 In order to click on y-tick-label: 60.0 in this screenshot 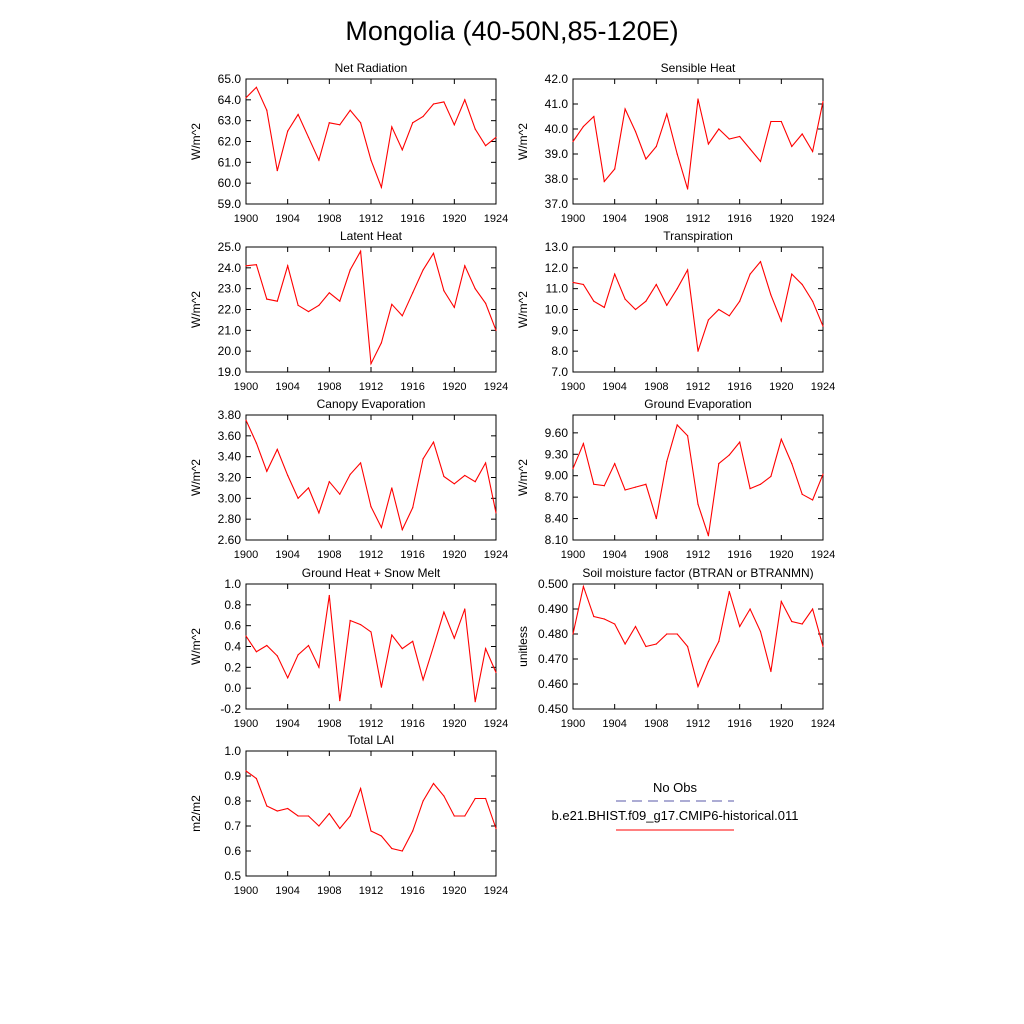, I will do `click(230, 183)`.